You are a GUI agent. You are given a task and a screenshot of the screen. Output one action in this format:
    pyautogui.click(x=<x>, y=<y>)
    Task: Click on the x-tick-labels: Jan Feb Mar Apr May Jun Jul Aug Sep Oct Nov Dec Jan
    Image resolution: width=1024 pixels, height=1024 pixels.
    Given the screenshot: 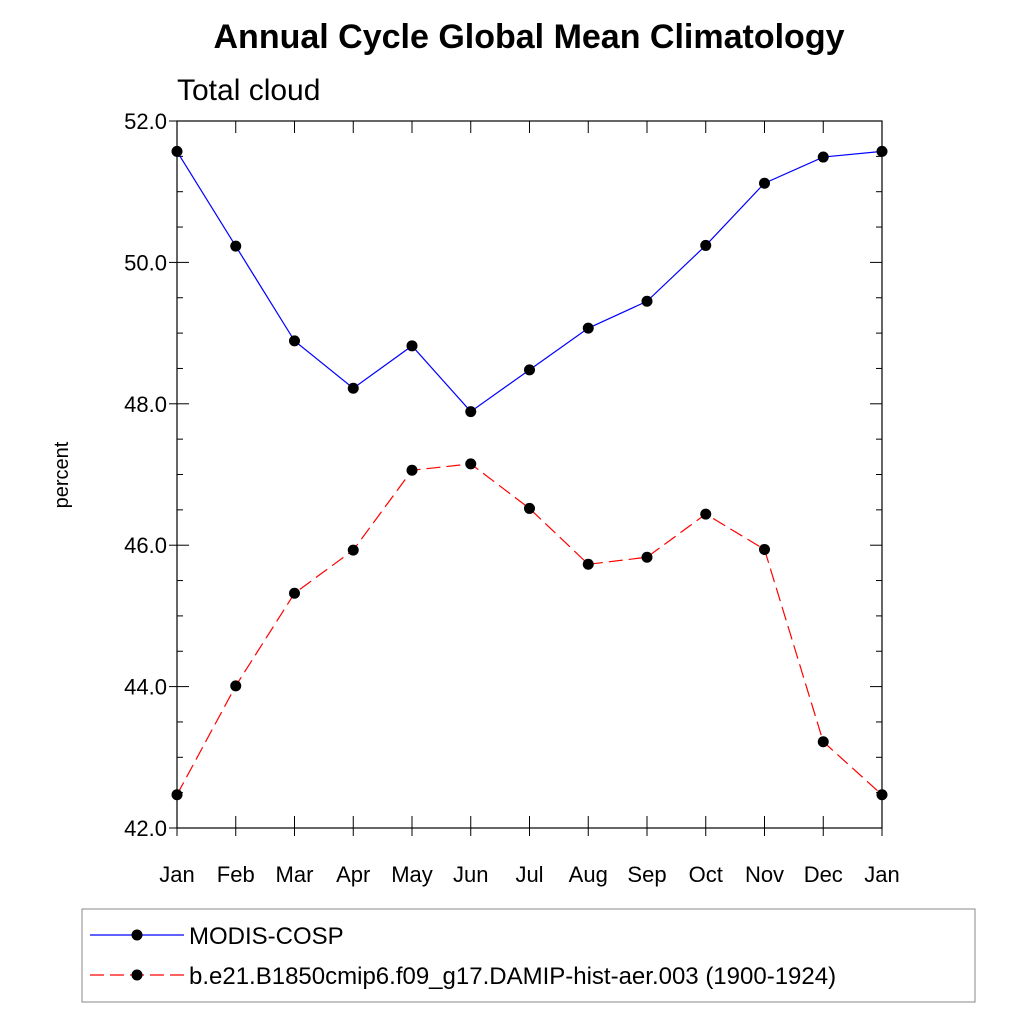 What is the action you would take?
    pyautogui.click(x=529, y=874)
    